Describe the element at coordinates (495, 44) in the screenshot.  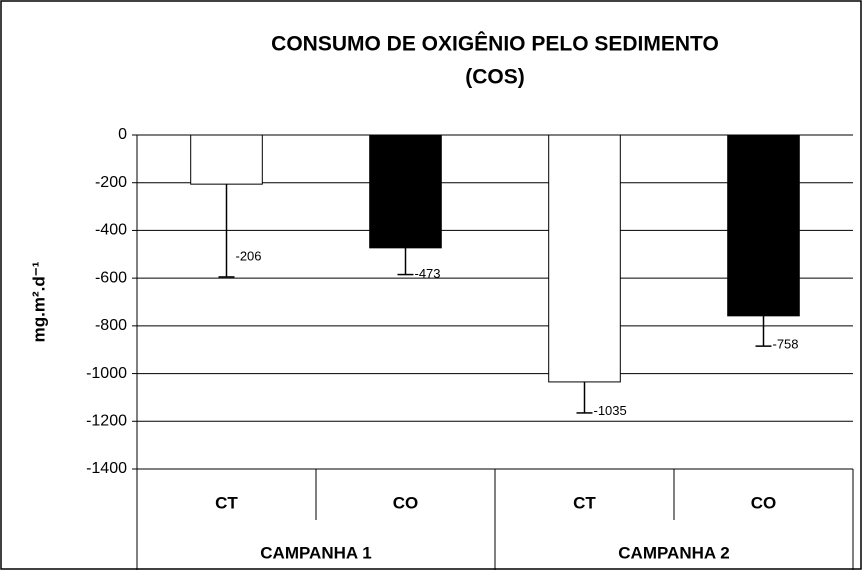
I see `chart-title: CONSUMO DE OXIGÊNIO PELO SEDIMENTO` at that location.